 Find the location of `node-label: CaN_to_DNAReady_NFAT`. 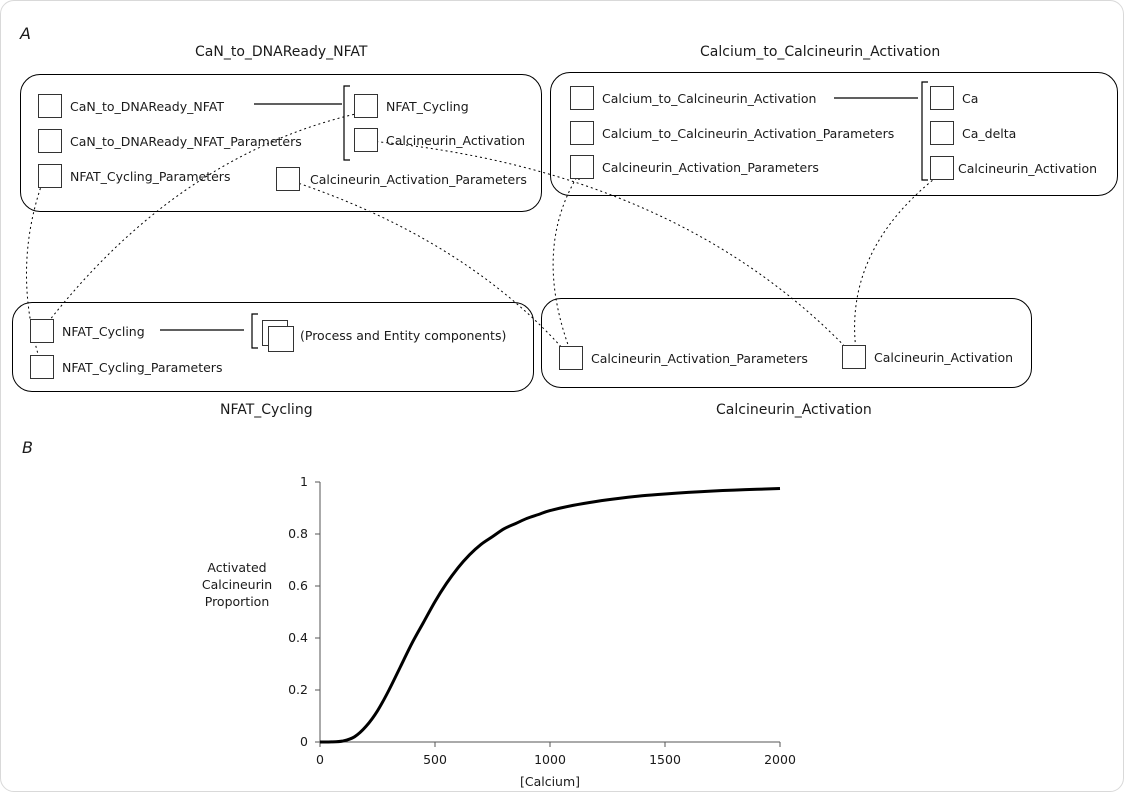

node-label: CaN_to_DNAReady_NFAT is located at coordinates (147, 106).